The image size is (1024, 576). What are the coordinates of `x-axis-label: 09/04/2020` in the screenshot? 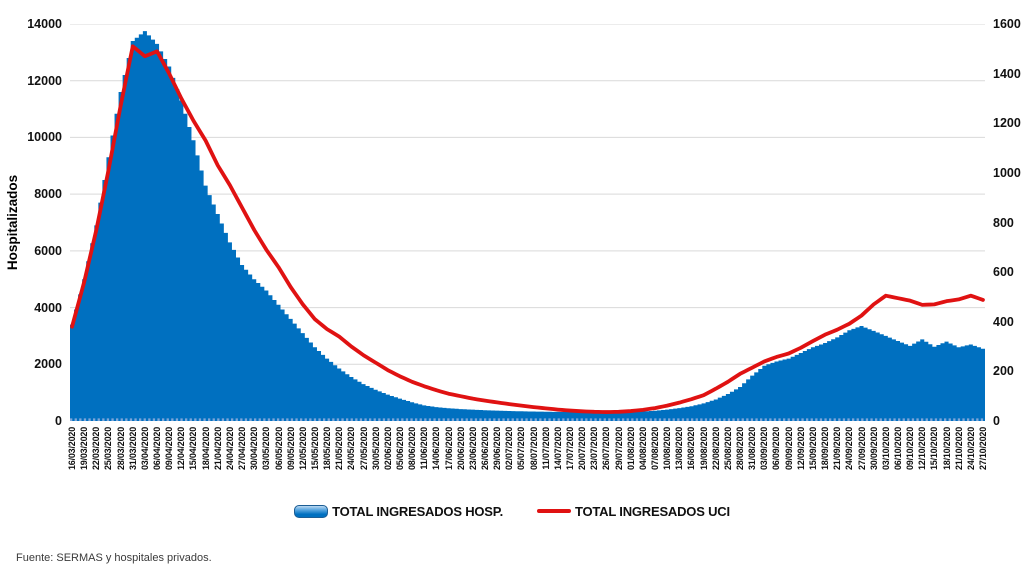 It's located at (169, 449).